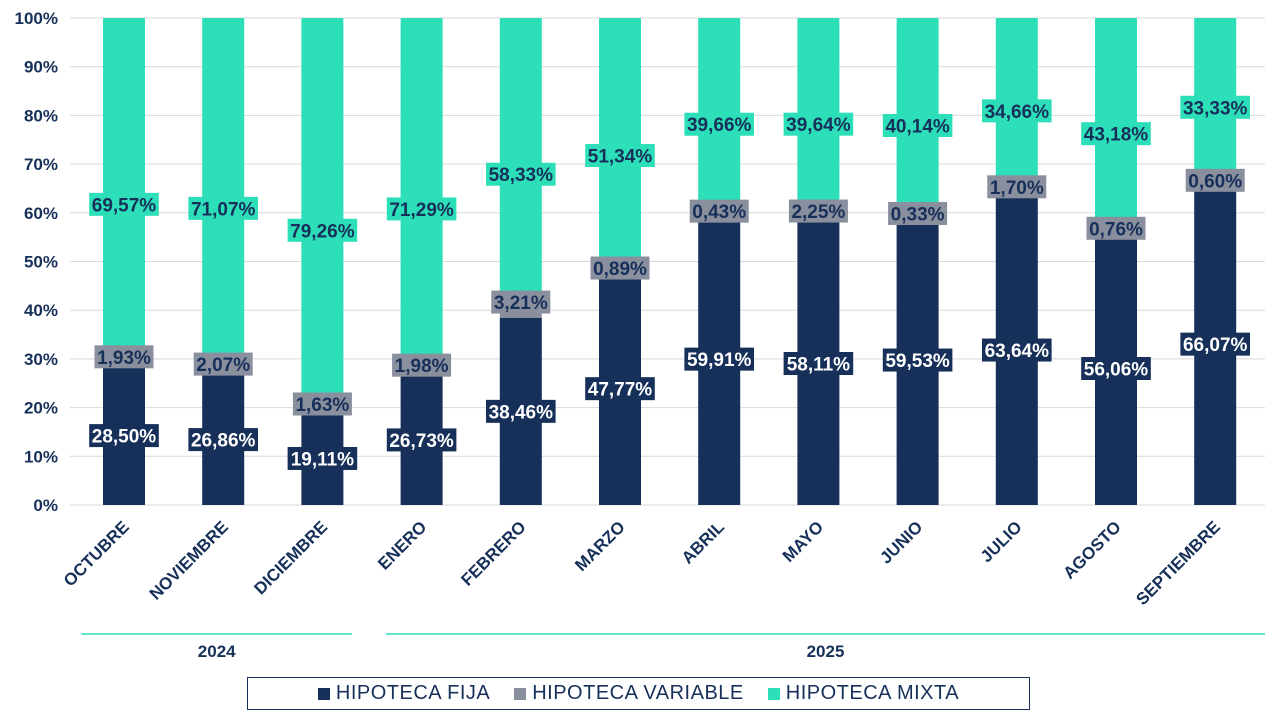 The width and height of the screenshot is (1280, 720). Describe the element at coordinates (189, 560) in the screenshot. I see `x-tick-label: NOVIEMBRE` at that location.